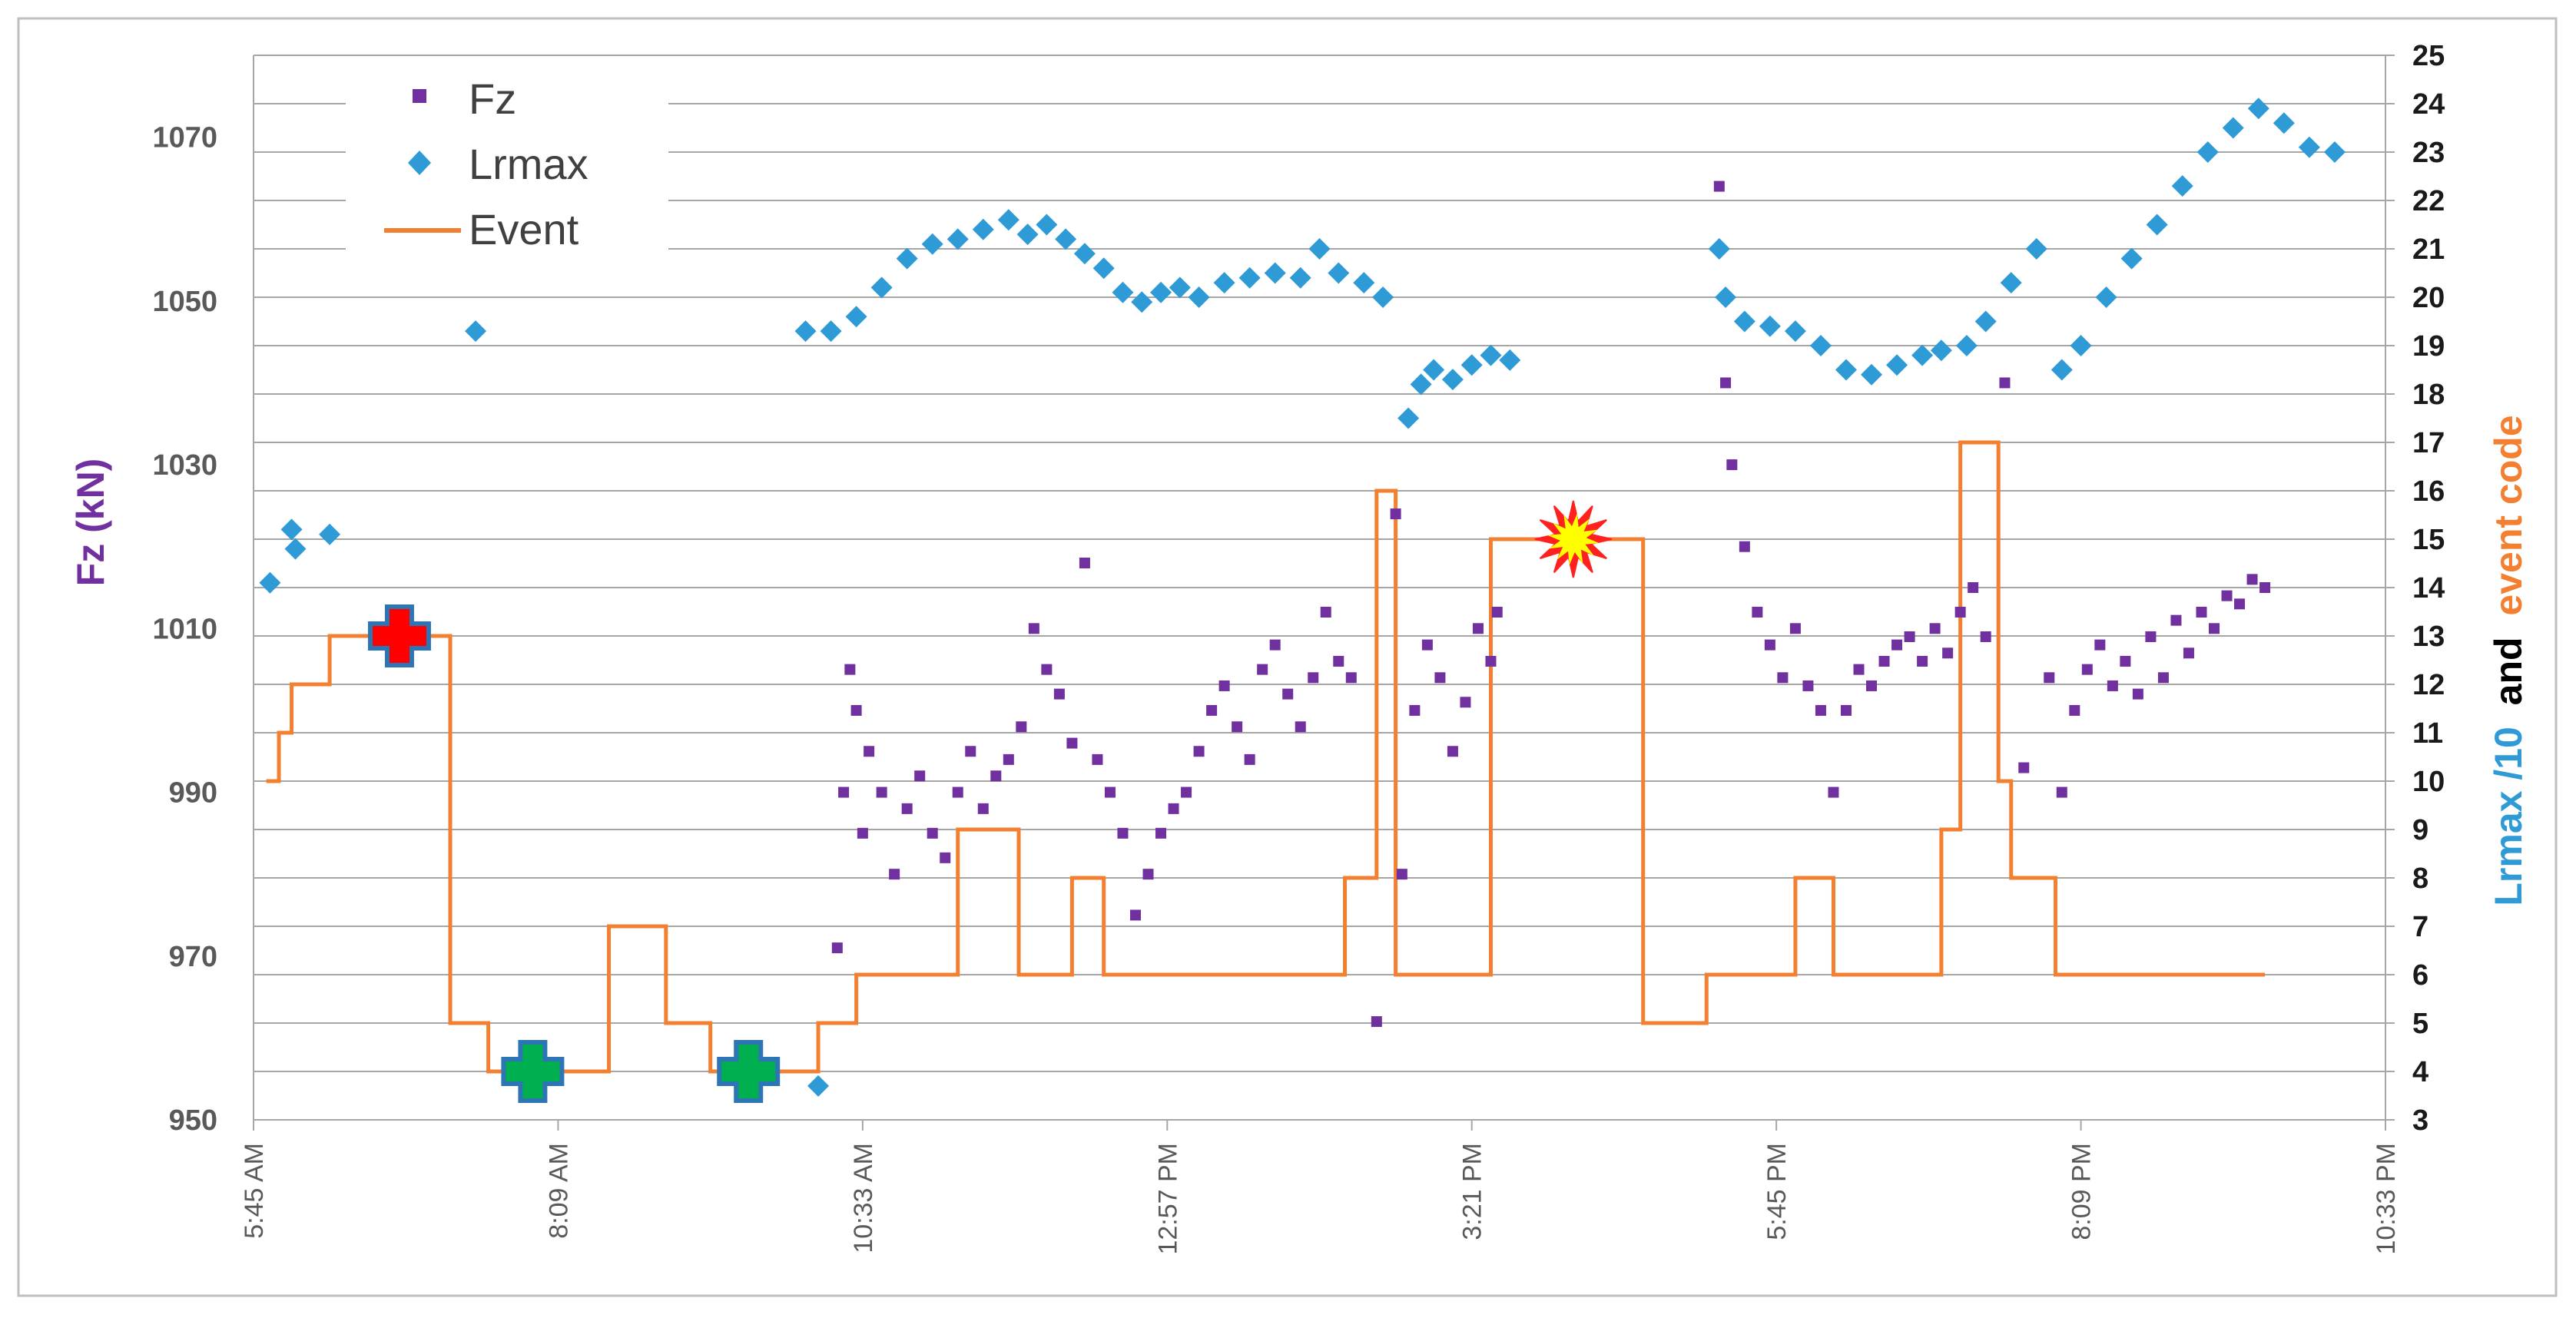  I want to click on legend-fz-marker, so click(419, 96).